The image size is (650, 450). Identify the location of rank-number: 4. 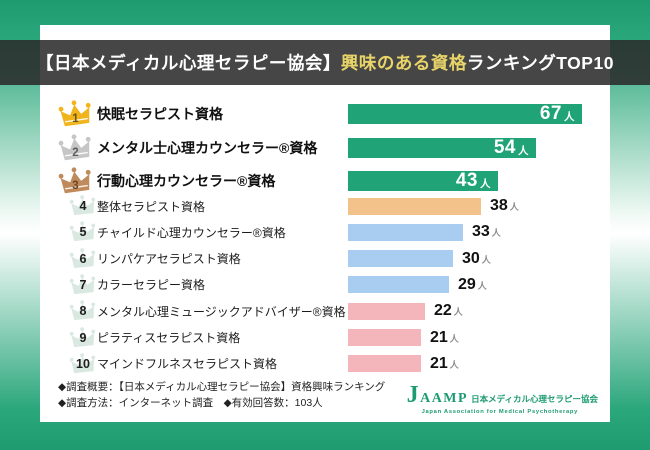
(83, 206).